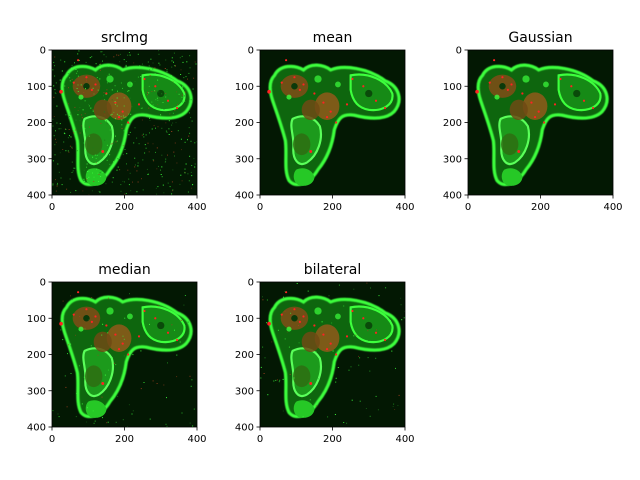  I want to click on panel-title: srcImg, so click(124, 38).